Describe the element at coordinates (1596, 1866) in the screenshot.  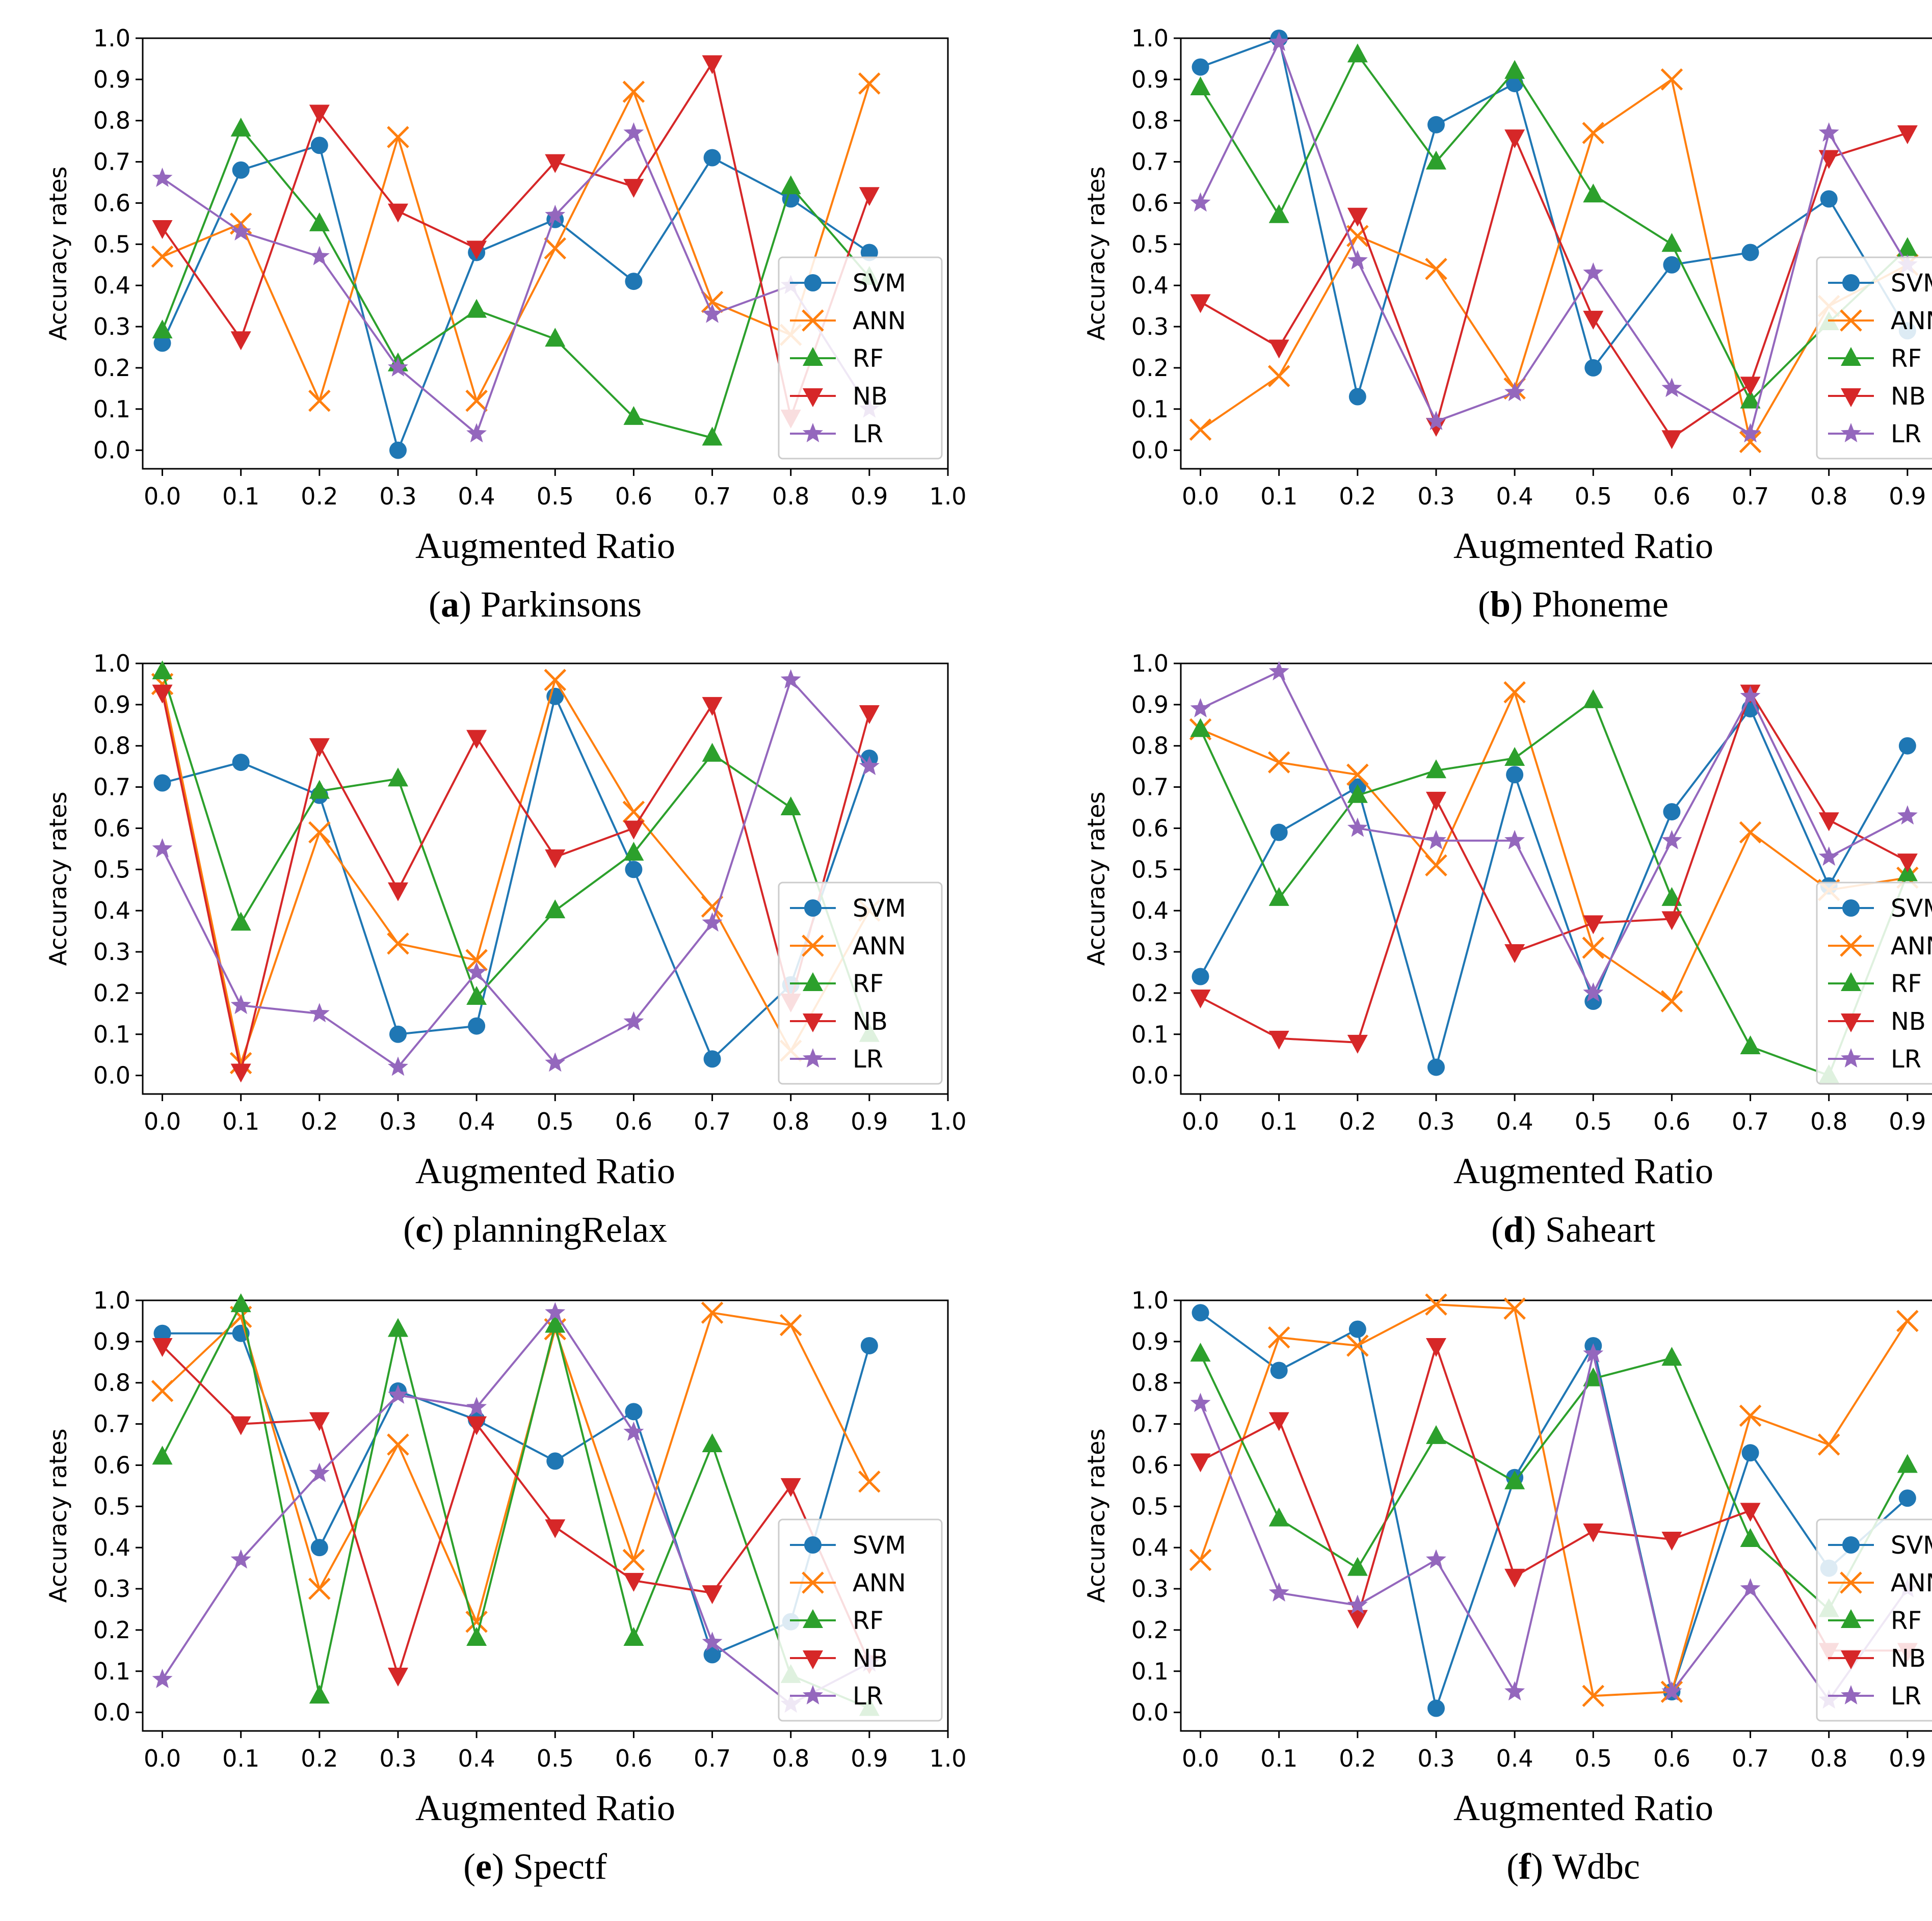
I see `caption-dataset-name: Wdbc` at that location.